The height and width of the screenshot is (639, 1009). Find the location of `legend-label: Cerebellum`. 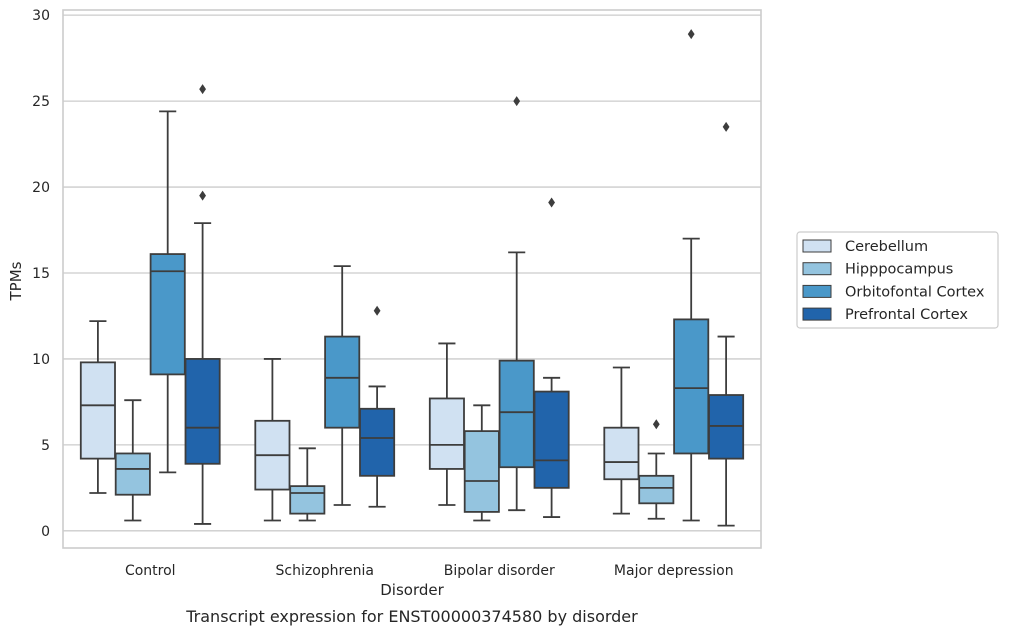

legend-label: Cerebellum is located at coordinates (886, 247).